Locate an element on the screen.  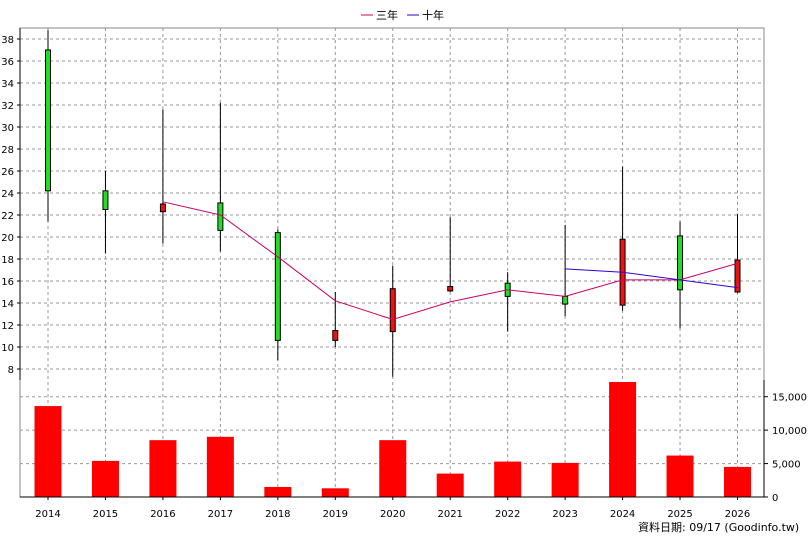
price-tick-label: 8 is located at coordinates (11, 370).